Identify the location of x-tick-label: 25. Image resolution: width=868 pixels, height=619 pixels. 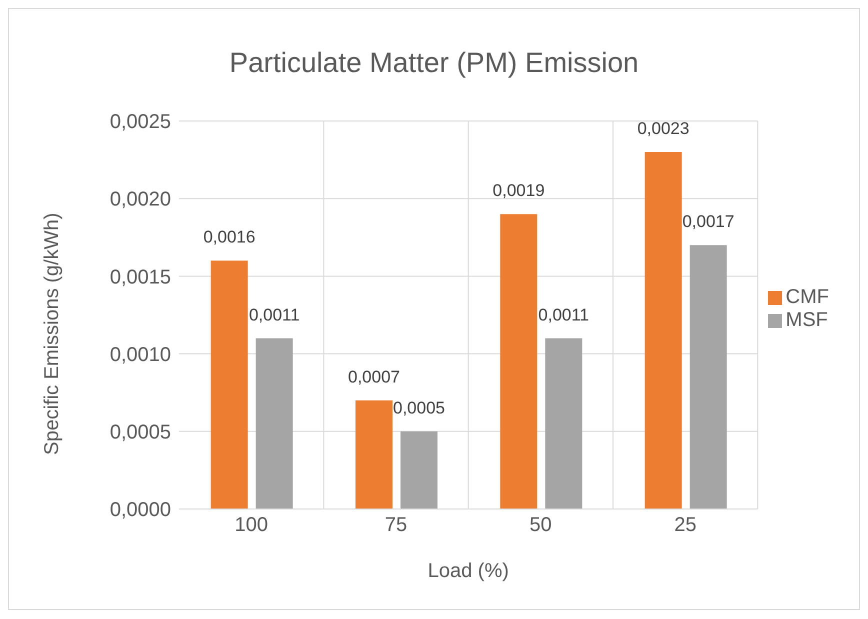
(685, 525).